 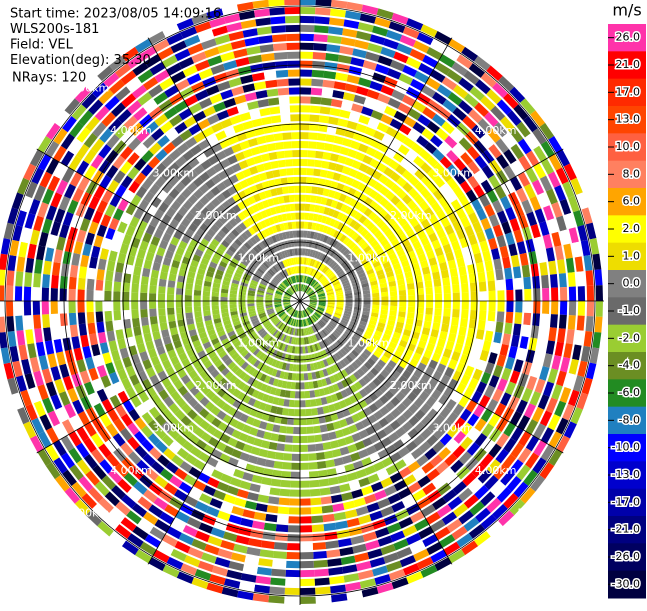 What do you see at coordinates (629, 392) in the screenshot?
I see `colorbar-label: -6.0` at bounding box center [629, 392].